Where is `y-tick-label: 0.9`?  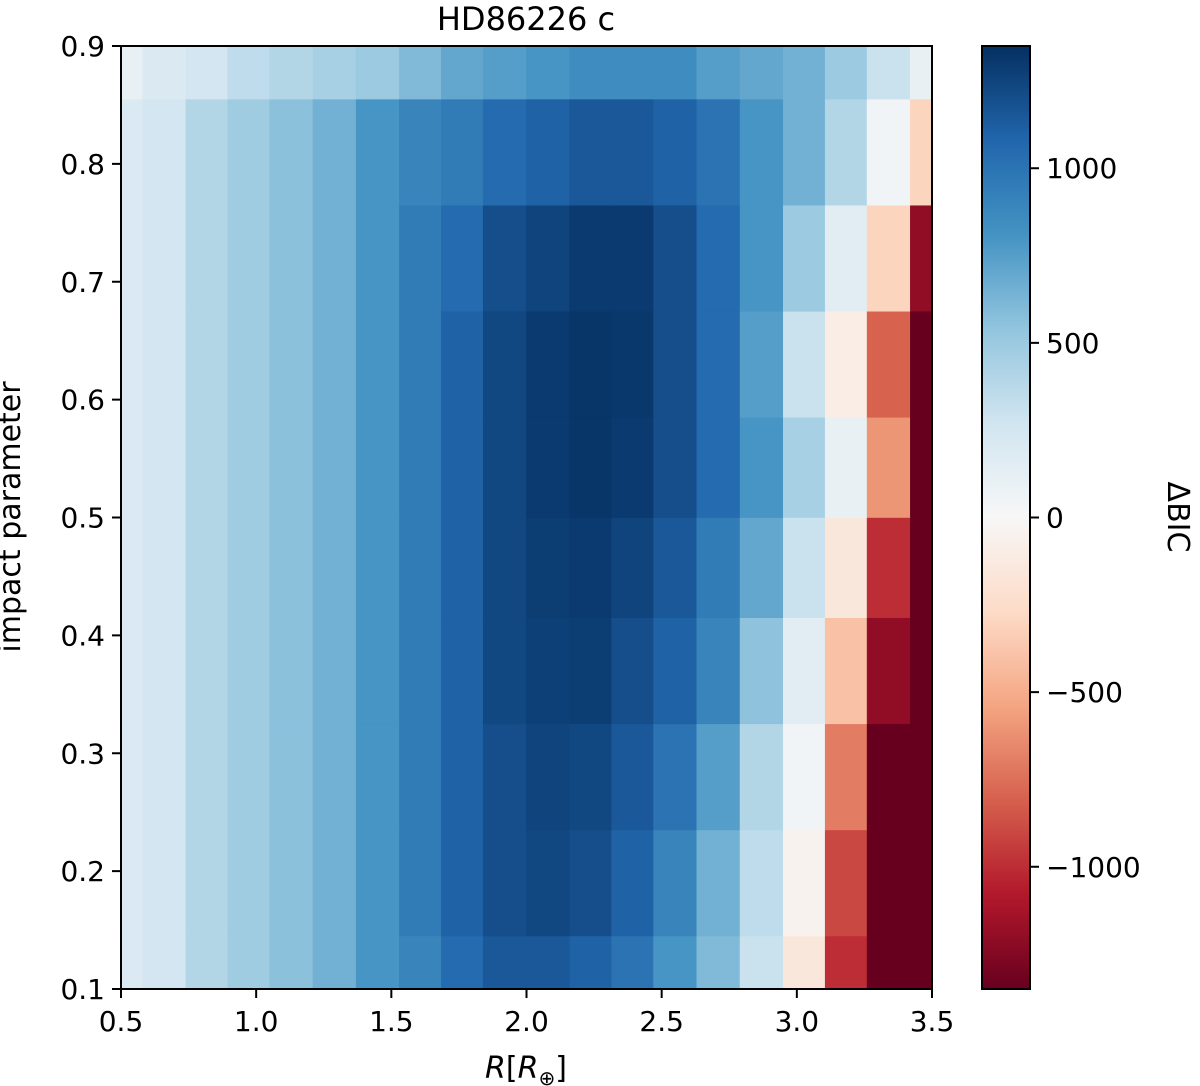
y-tick-label: 0.9 is located at coordinates (82, 46).